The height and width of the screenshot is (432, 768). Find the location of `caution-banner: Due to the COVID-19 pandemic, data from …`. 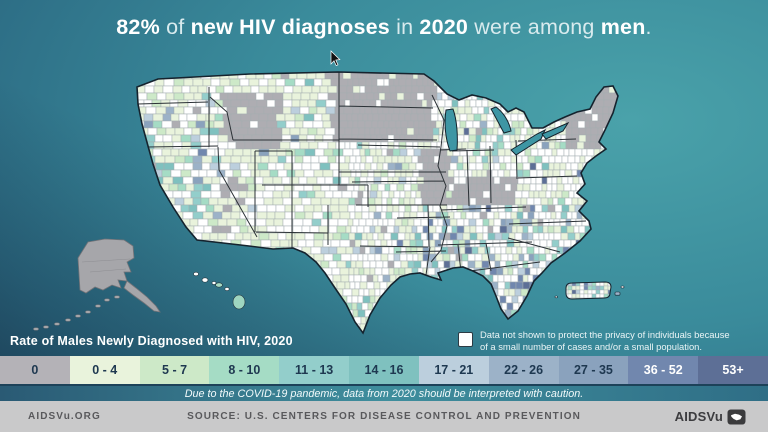

caution-banner: Due to the COVID-19 pandemic, data from … is located at coordinates (384, 392).